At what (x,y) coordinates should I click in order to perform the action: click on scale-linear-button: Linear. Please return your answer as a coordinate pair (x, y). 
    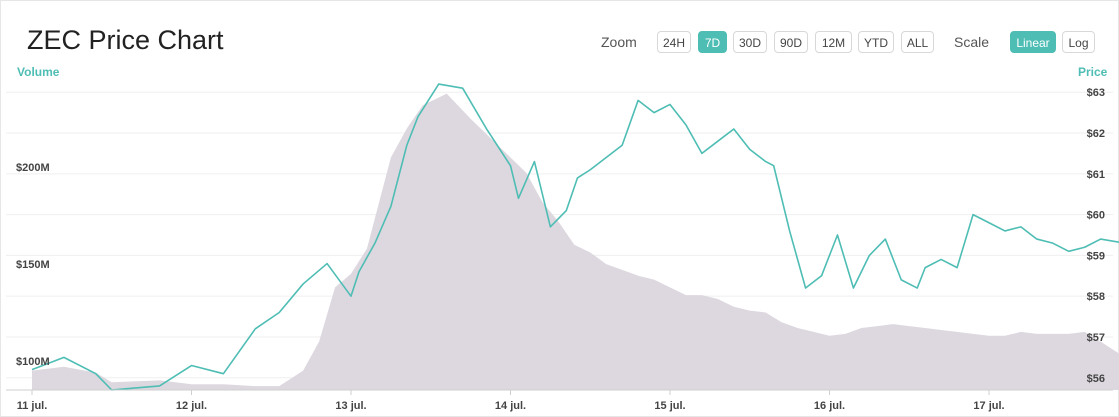
    Looking at the image, I should click on (1033, 42).